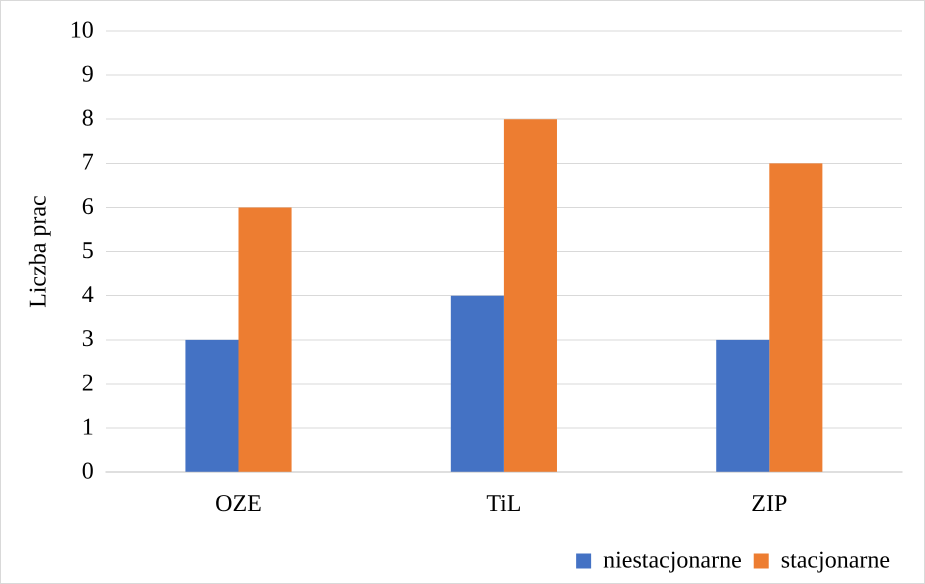  What do you see at coordinates (88, 163) in the screenshot?
I see `y-tick-label: 7` at bounding box center [88, 163].